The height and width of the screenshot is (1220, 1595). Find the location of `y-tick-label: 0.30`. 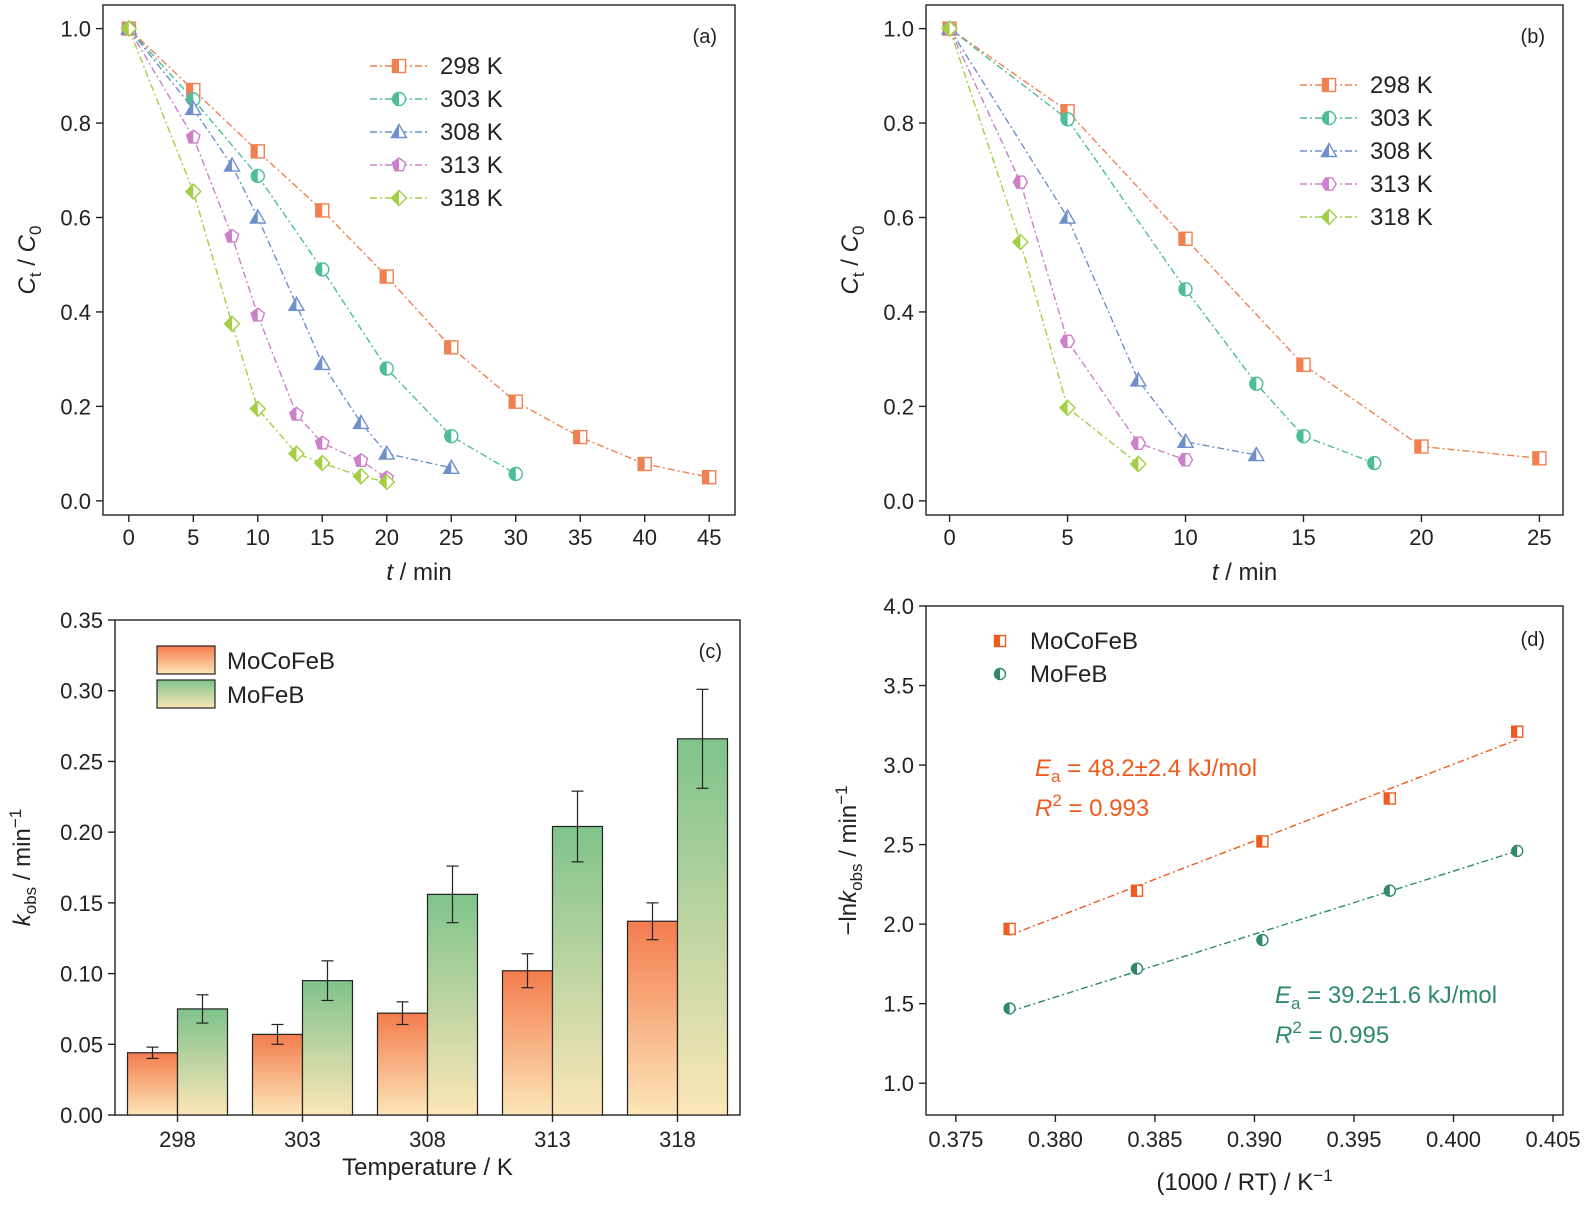

y-tick-label: 0.30 is located at coordinates (81, 691).